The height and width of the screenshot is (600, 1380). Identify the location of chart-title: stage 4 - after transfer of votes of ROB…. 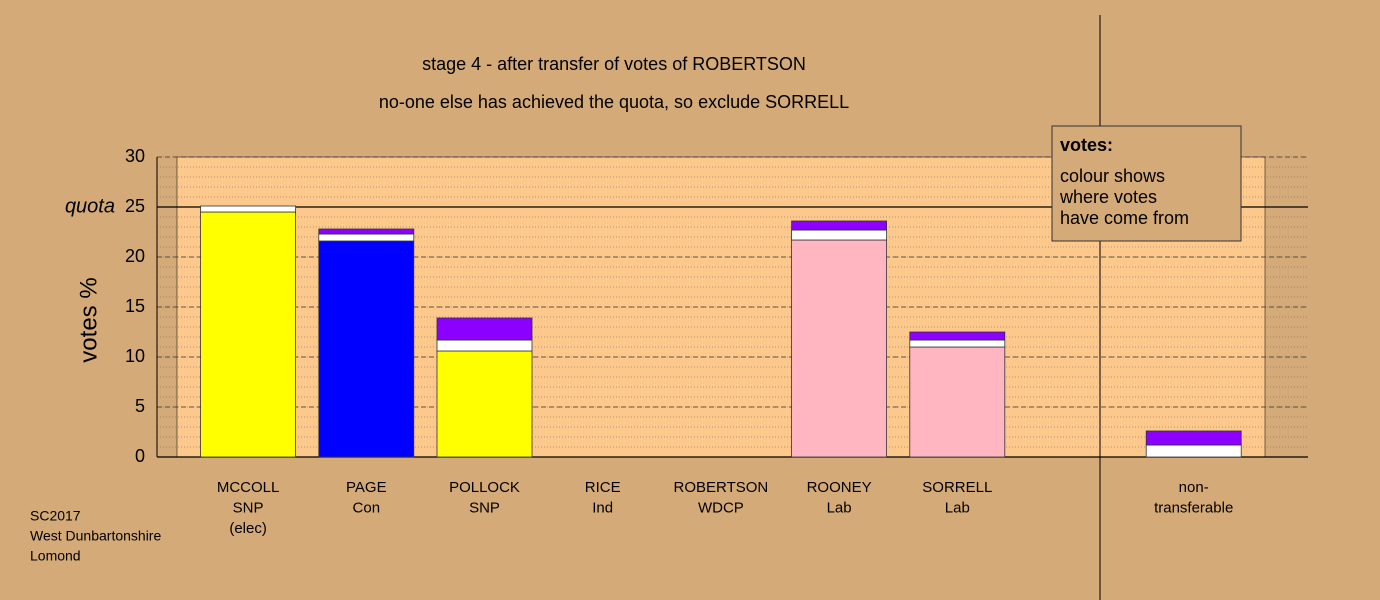
(614, 64).